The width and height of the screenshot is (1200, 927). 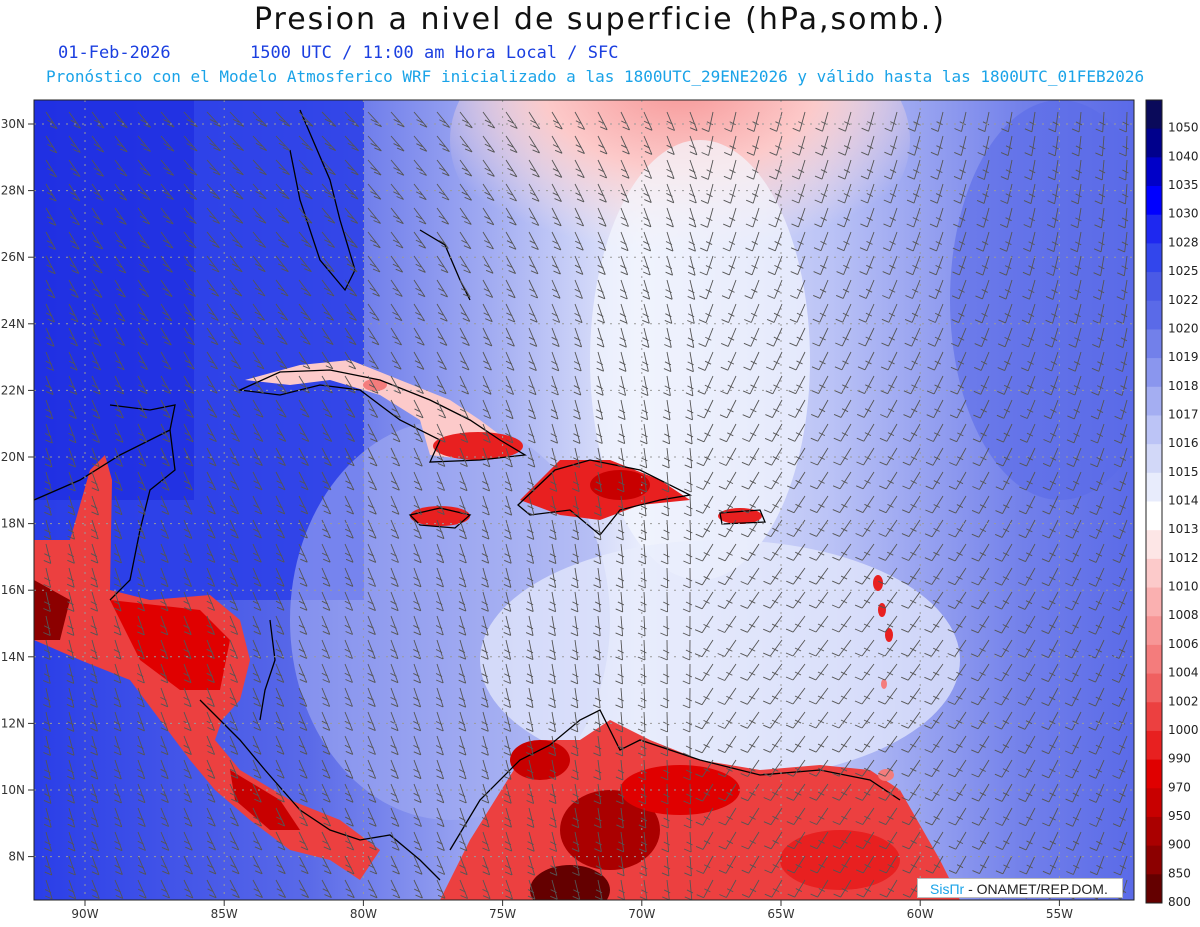 What do you see at coordinates (1183, 587) in the screenshot?
I see `colorbar-label: 1010` at bounding box center [1183, 587].